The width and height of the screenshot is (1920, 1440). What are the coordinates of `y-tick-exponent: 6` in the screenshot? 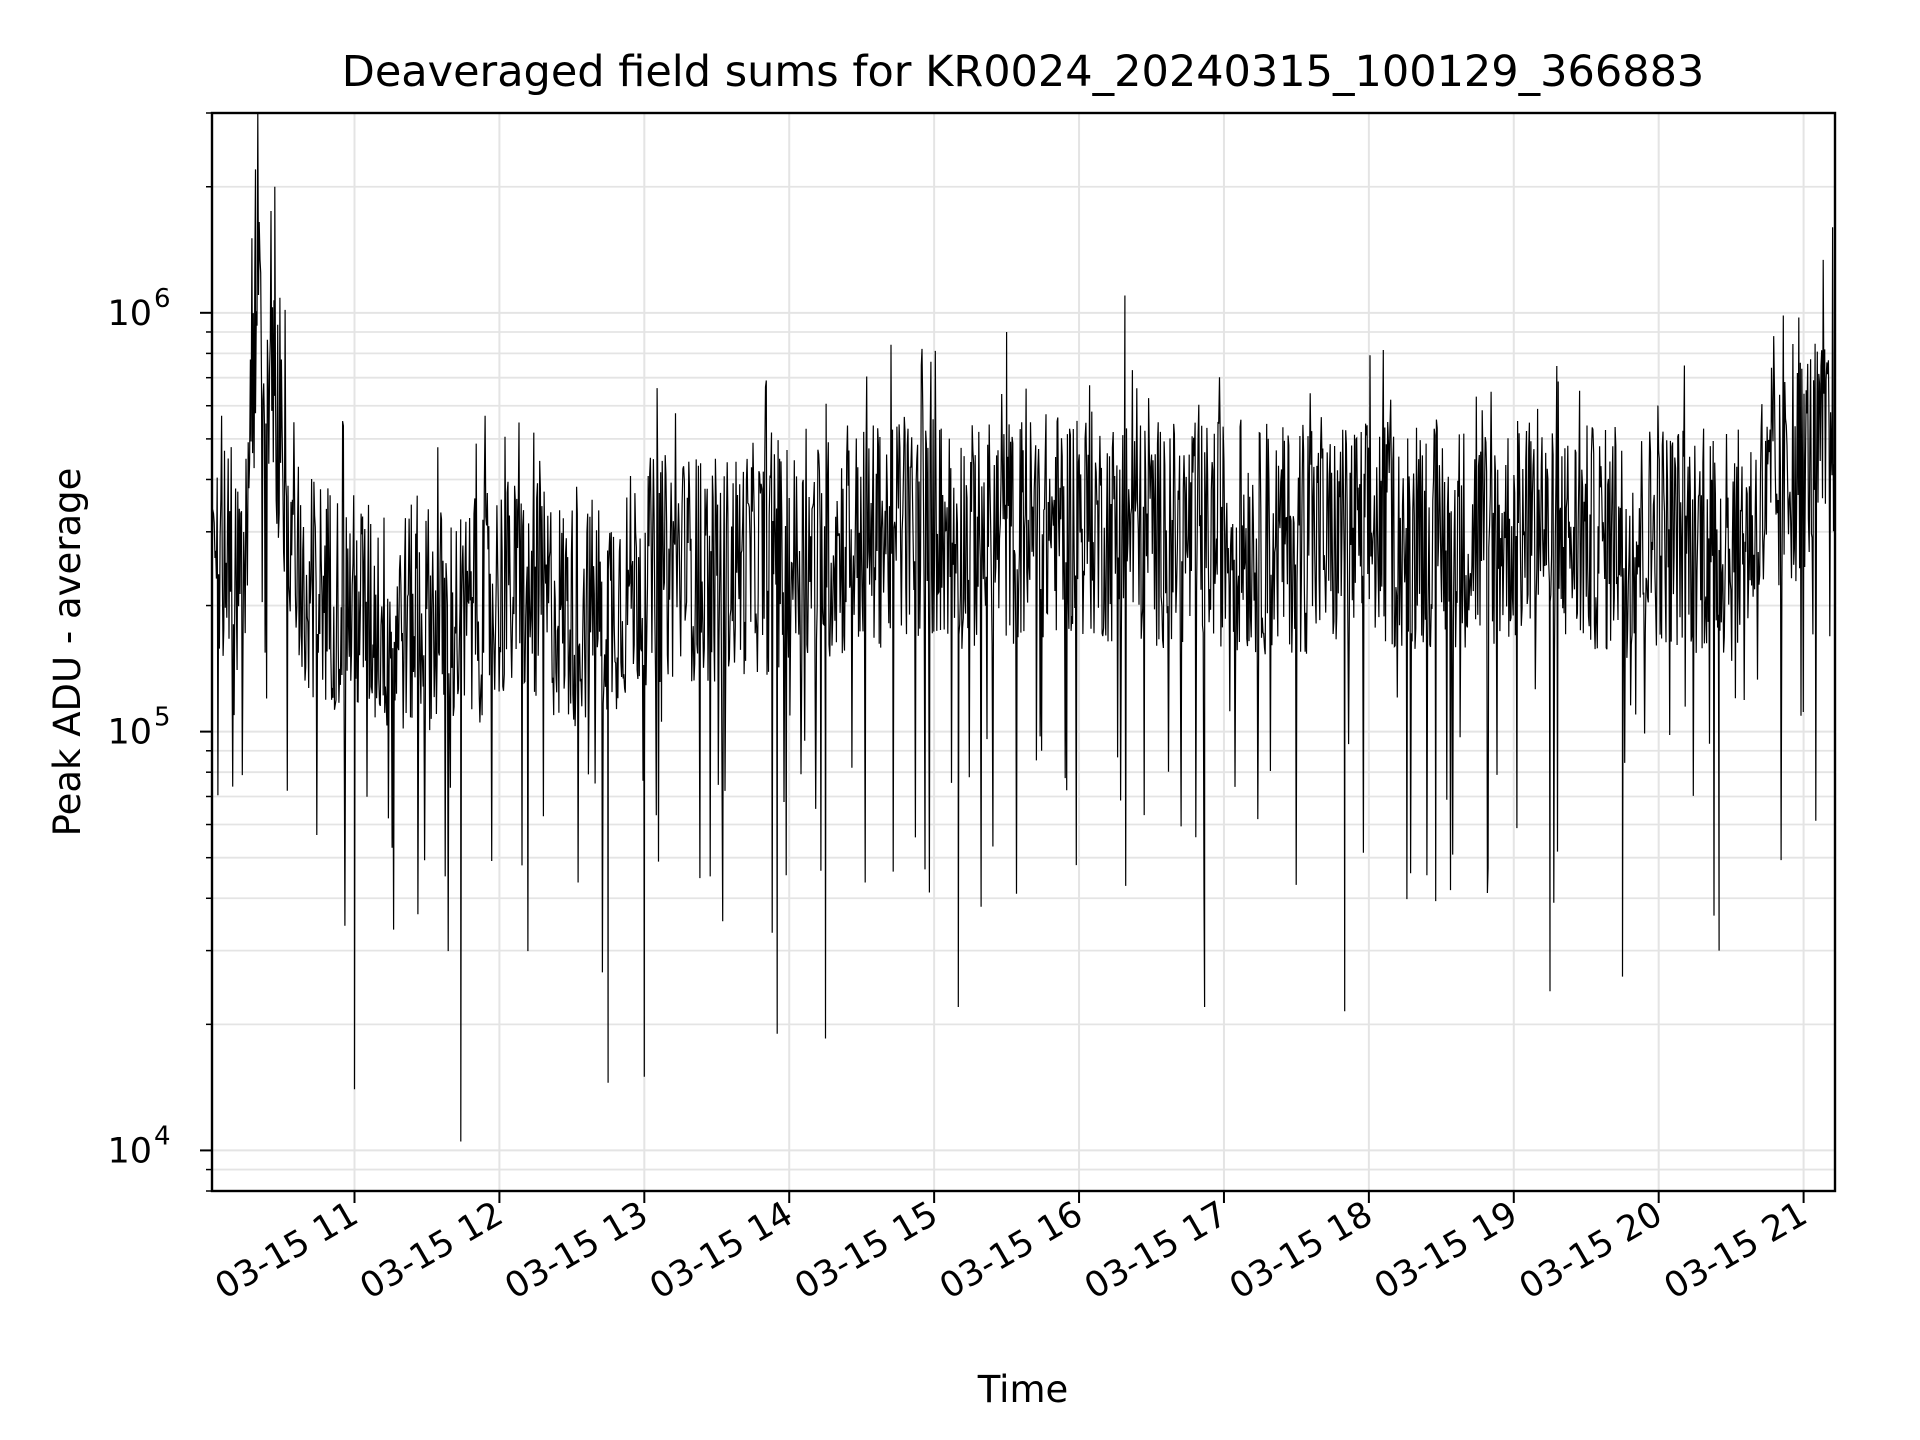 It's located at (162, 299).